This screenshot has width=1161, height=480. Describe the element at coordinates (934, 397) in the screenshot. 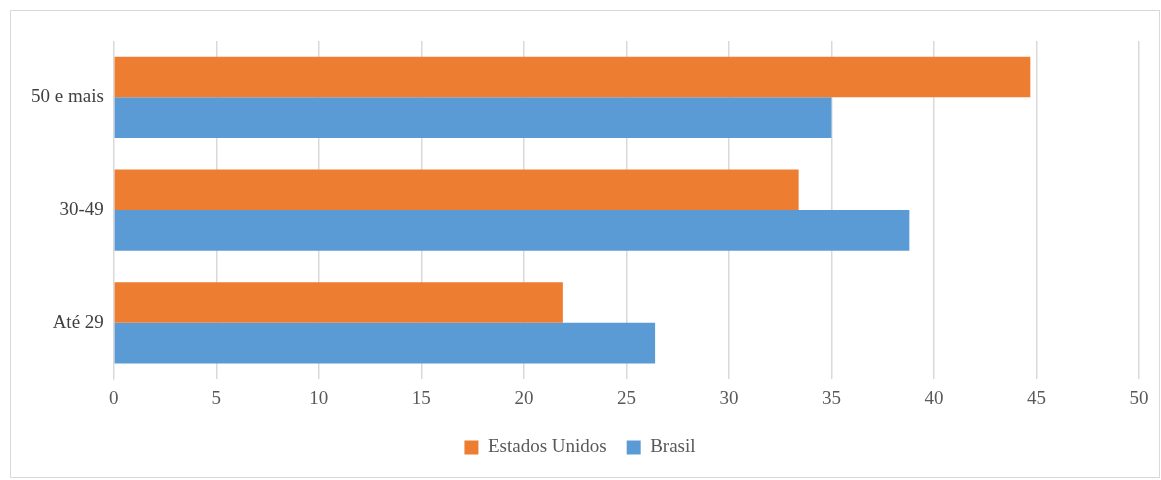

I see `x-tick-label: 40` at that location.